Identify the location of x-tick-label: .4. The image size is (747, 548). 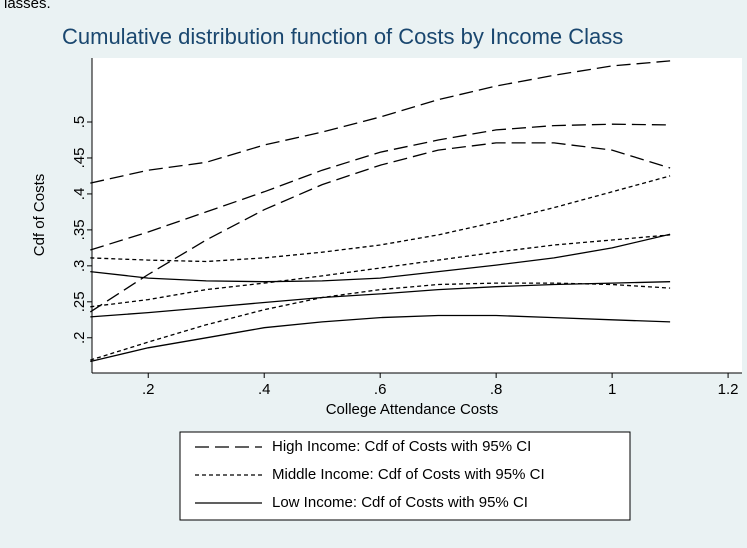
(264, 389).